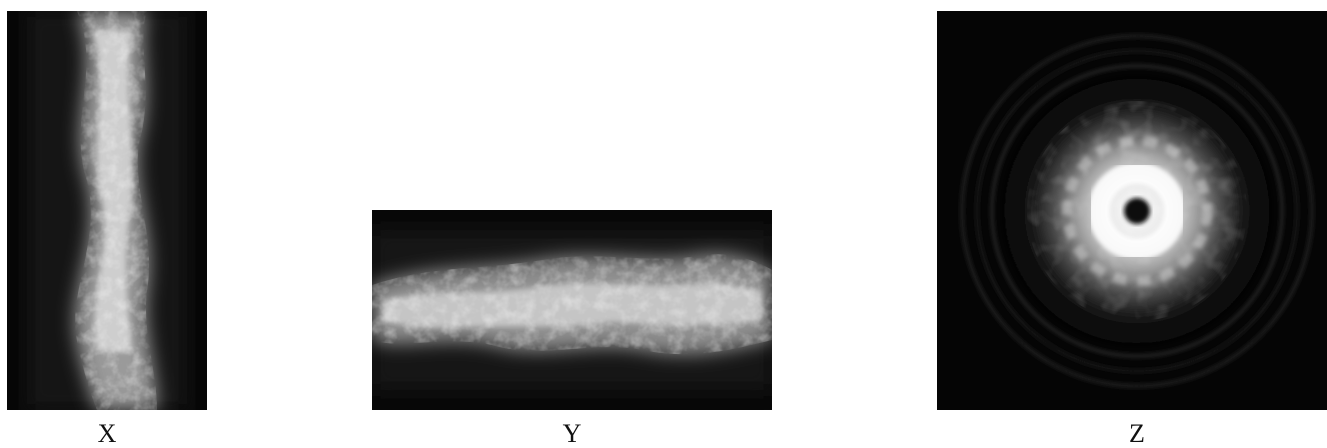 This screenshot has width=1327, height=448. I want to click on projection-x-image, so click(107, 210).